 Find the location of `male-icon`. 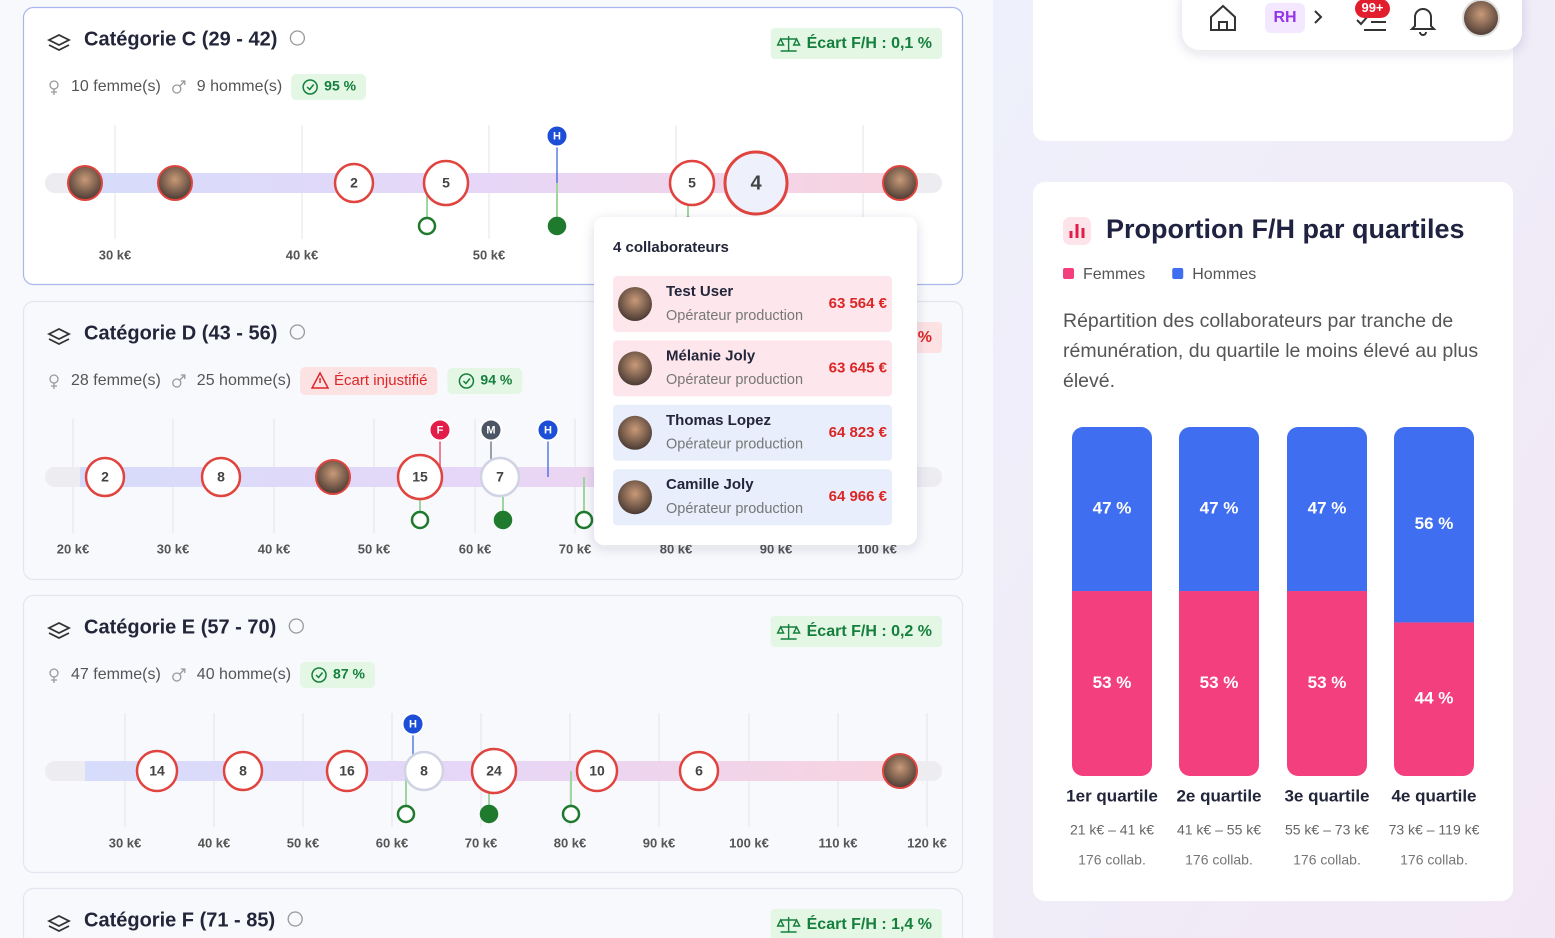

male-icon is located at coordinates (177, 677).